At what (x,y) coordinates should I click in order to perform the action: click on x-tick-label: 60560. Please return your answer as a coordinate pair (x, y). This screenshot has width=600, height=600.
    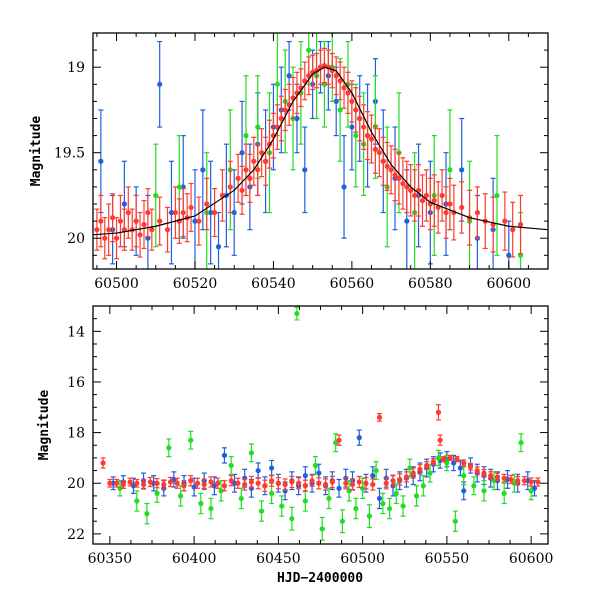
    Looking at the image, I should click on (352, 284).